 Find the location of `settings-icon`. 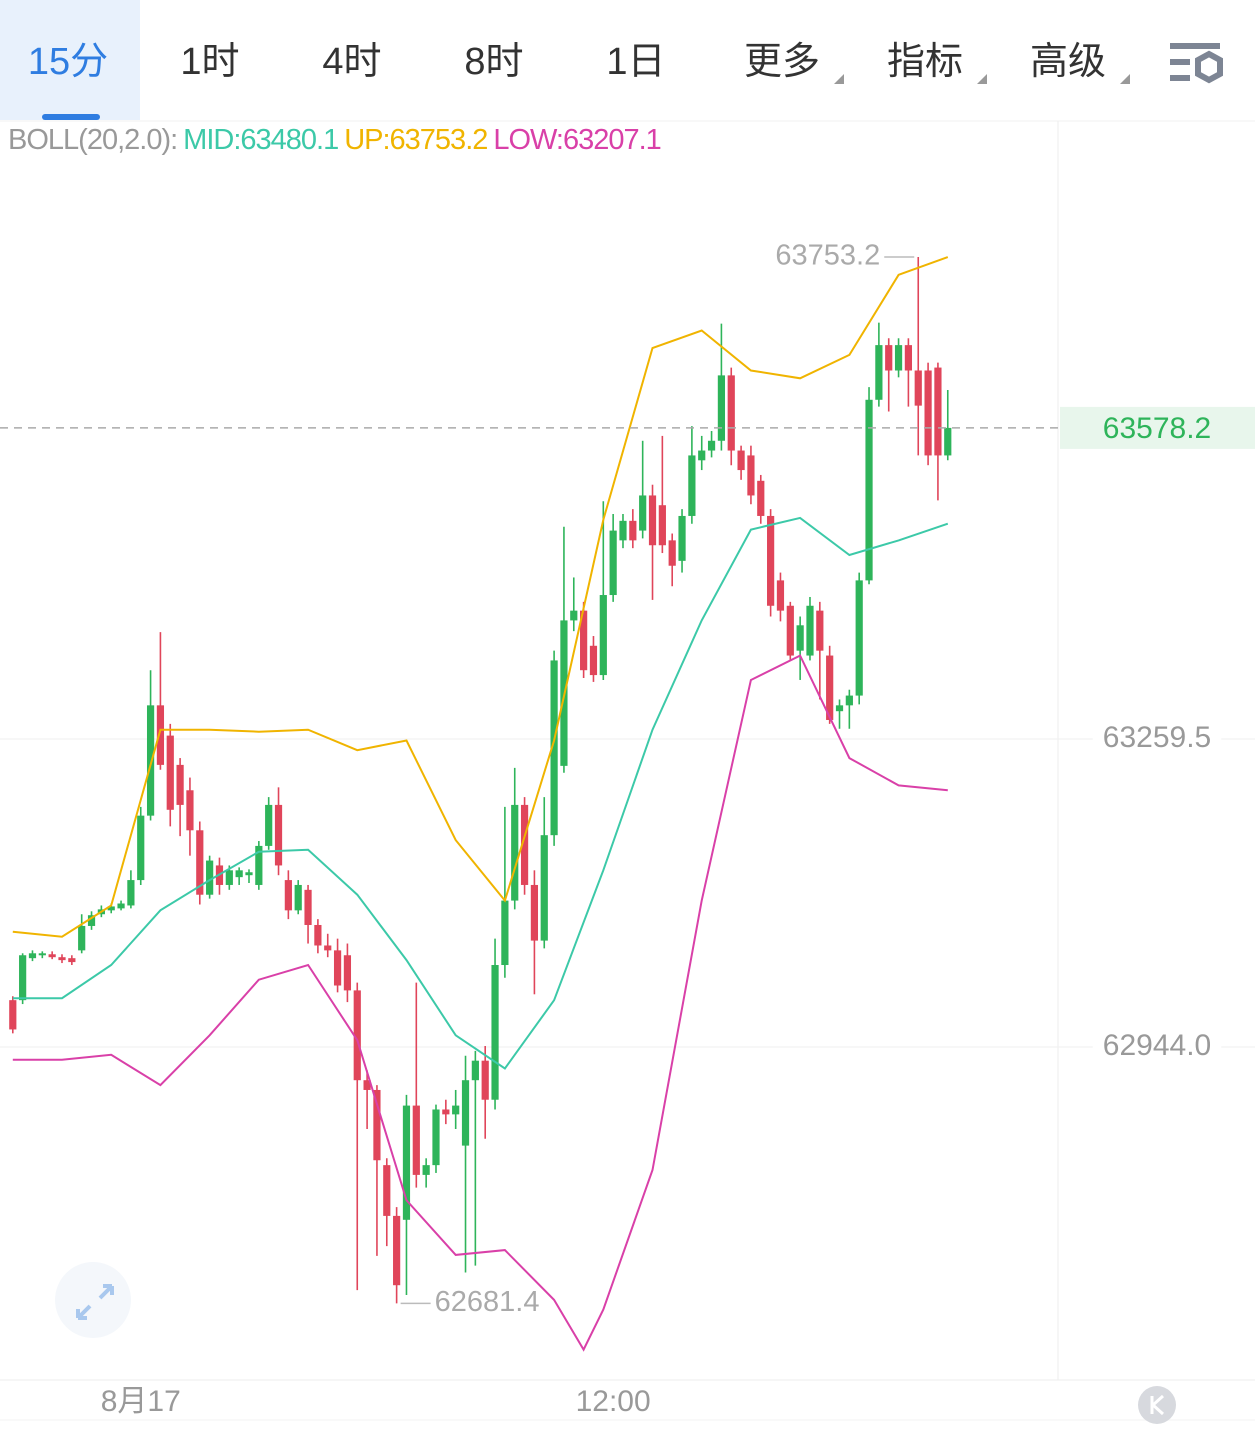

settings-icon is located at coordinates (1196, 63).